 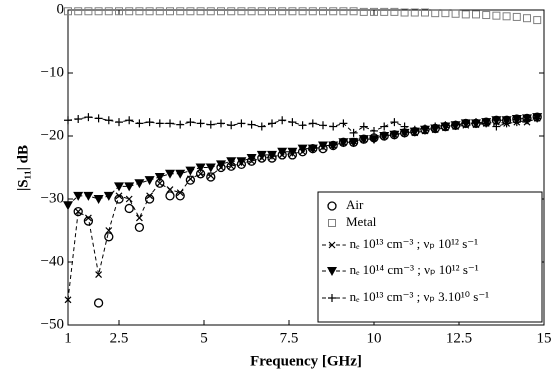 I want to click on y-axis-label: |S₁₁| dB, so click(x=23, y=168).